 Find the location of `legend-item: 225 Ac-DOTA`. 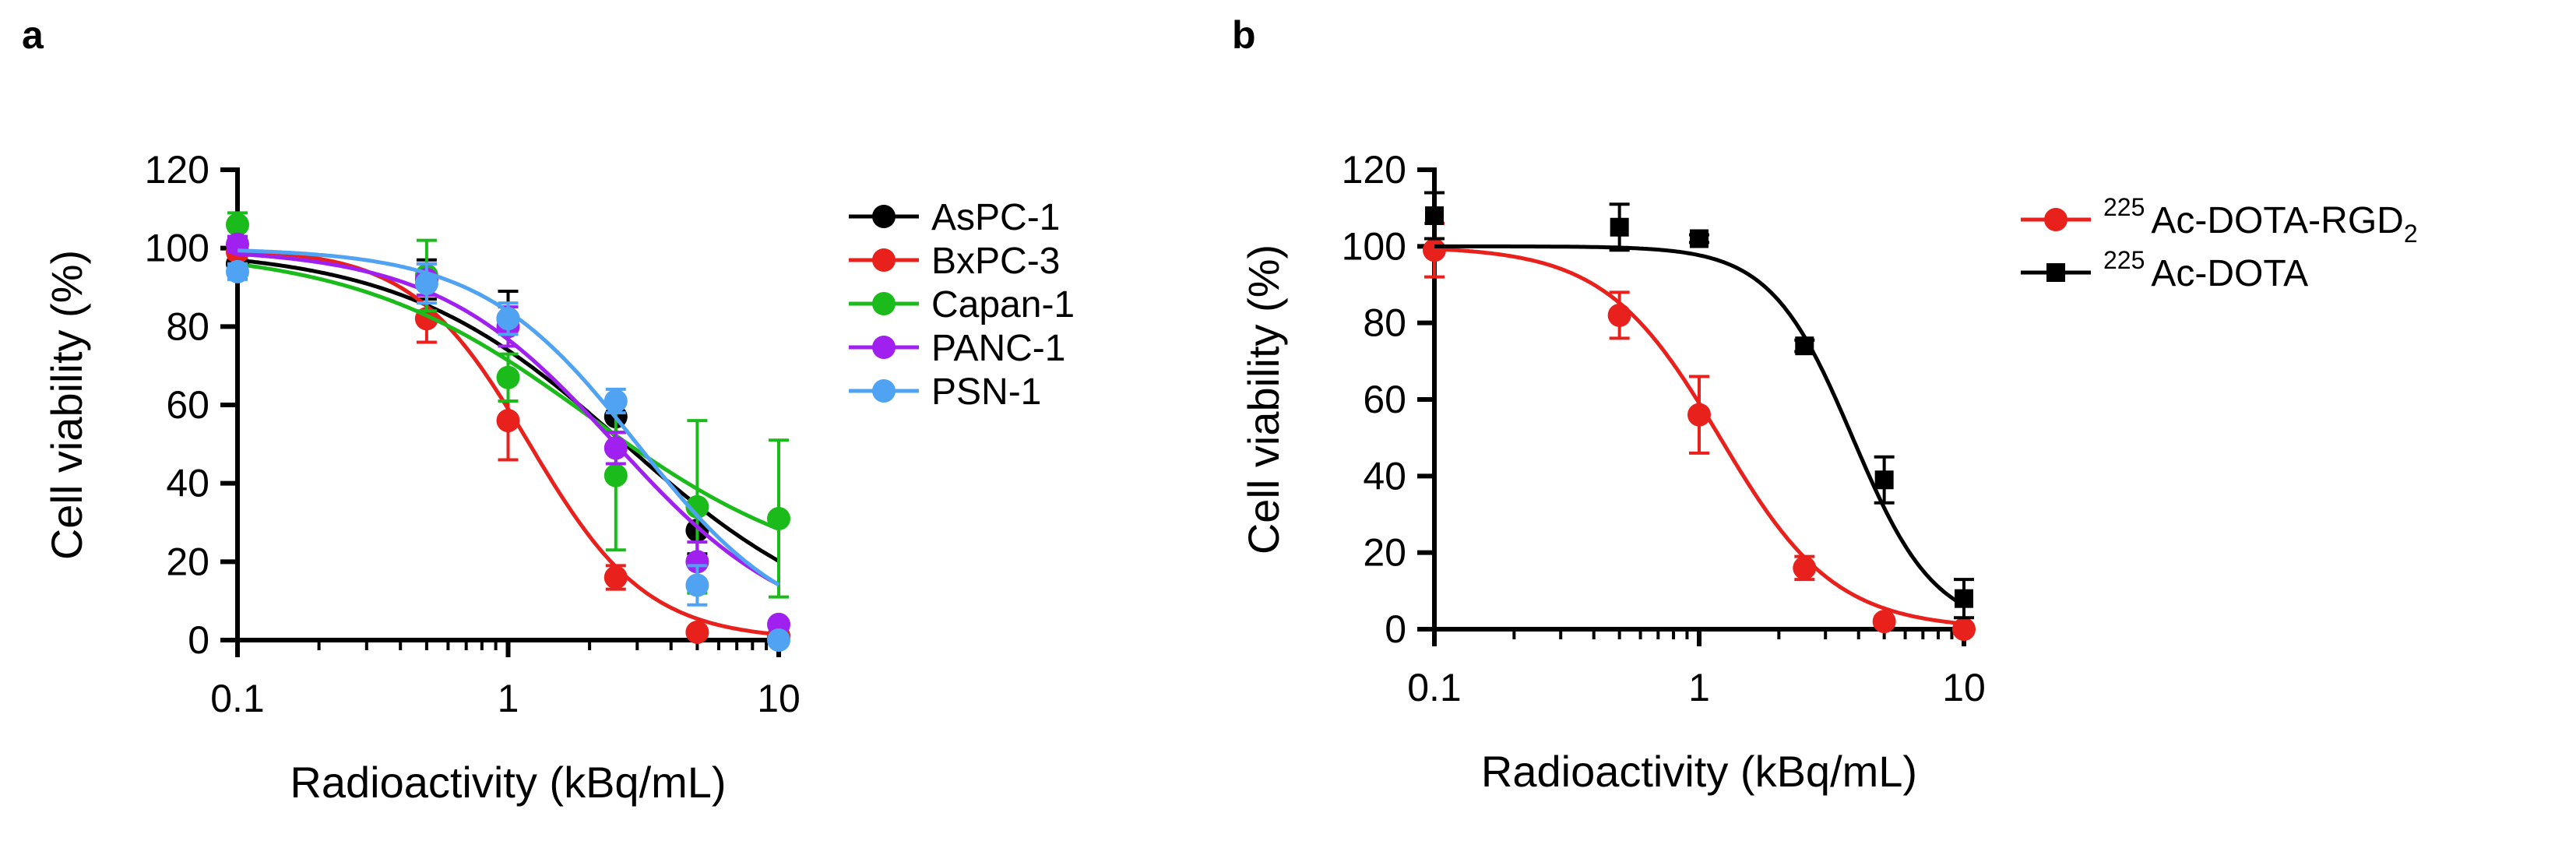

legend-item: 225 Ac-DOTA is located at coordinates (2164, 270).